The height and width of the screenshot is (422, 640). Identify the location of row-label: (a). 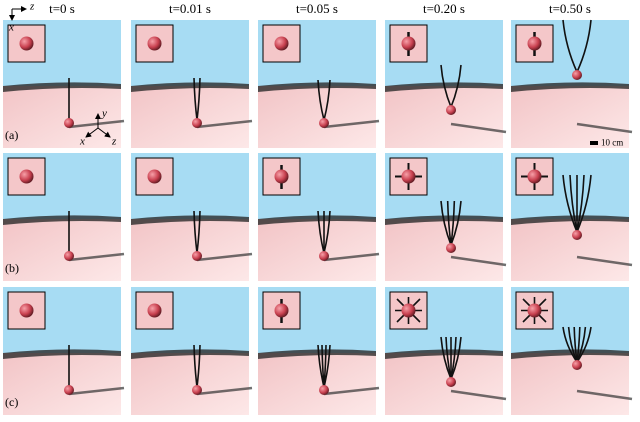
(11, 135).